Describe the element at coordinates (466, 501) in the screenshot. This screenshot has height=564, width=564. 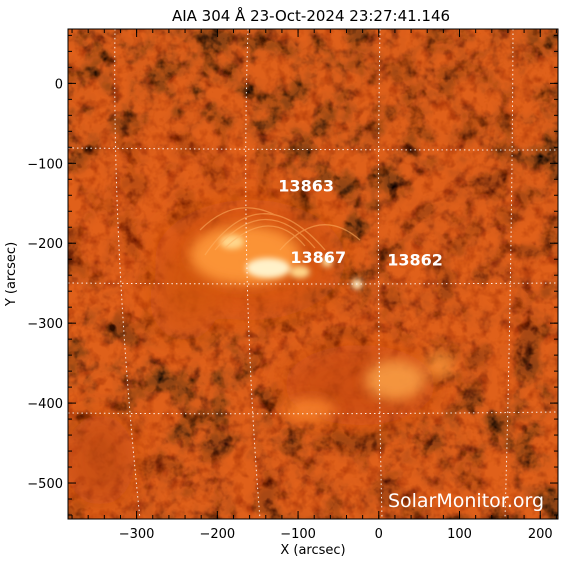
I see `watermark: SolarMonitor.org` at that location.